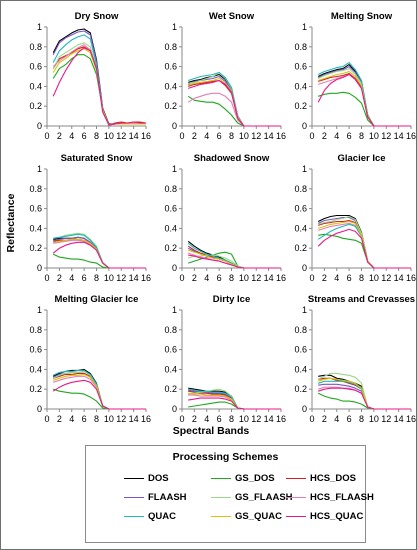 Image resolution: width=417 pixels, height=550 pixels. What do you see at coordinates (11, 222) in the screenshot?
I see `y-axis-label: Reflectance` at bounding box center [11, 222].